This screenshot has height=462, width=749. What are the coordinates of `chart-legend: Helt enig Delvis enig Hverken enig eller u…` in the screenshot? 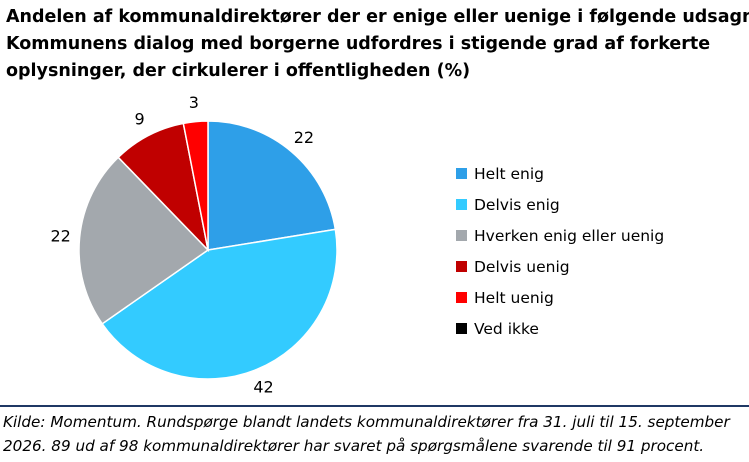 It's located at (560, 251).